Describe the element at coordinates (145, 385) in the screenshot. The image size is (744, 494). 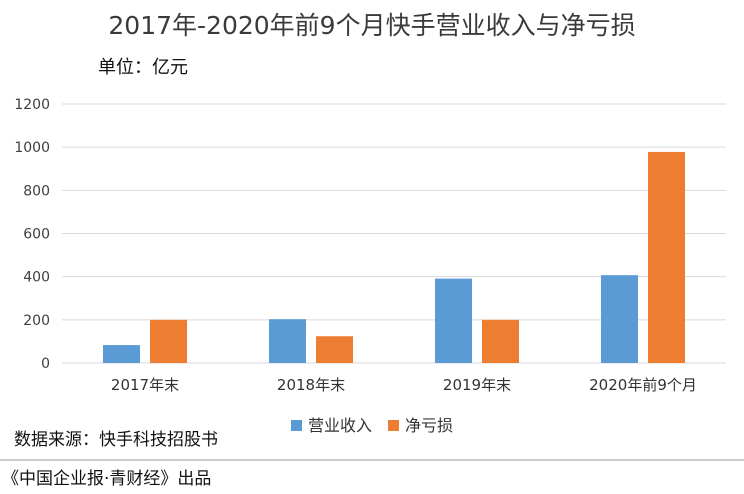
I see `x-tick-label: 2017年末` at that location.